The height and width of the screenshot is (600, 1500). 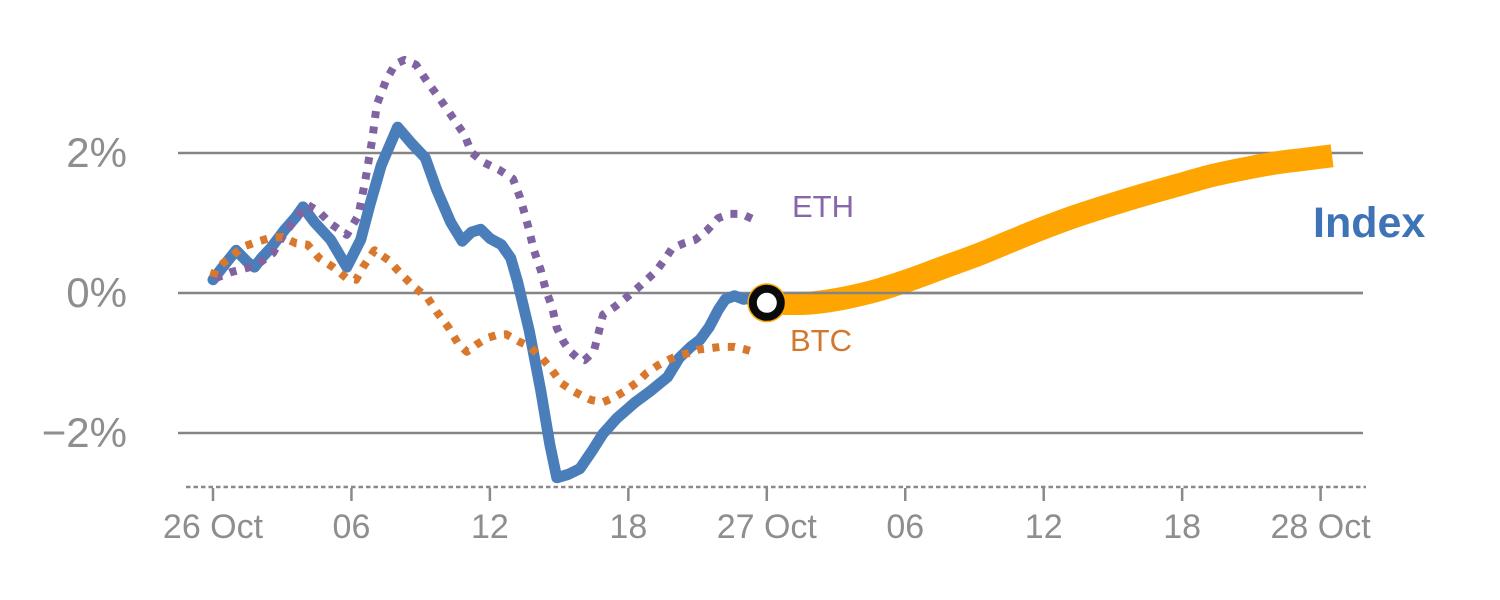 I want to click on x-tick-label-26 Oct: 26 Oct, so click(x=213, y=527).